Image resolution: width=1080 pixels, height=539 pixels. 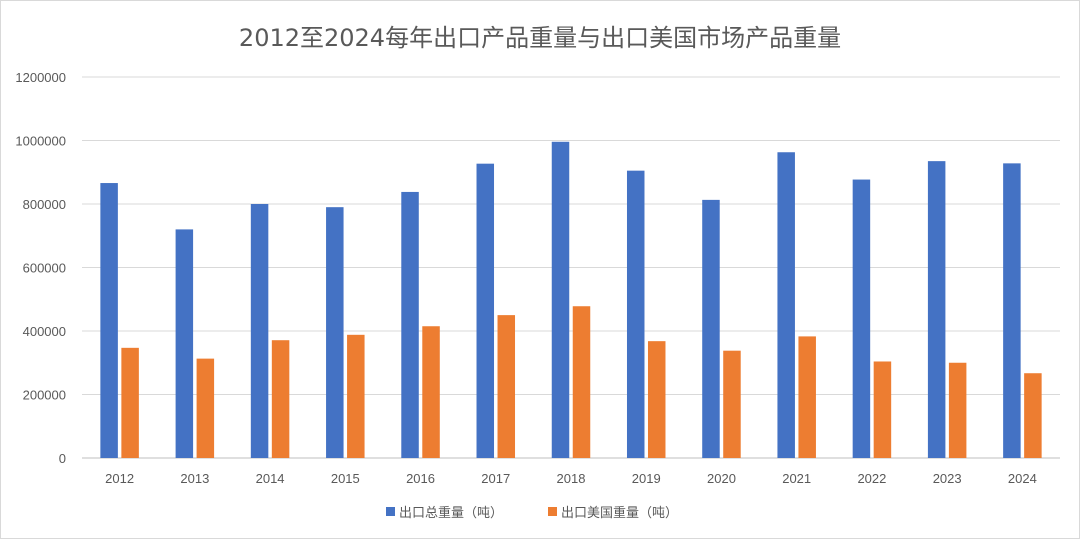 I want to click on bar-total-2024, so click(x=1012, y=311).